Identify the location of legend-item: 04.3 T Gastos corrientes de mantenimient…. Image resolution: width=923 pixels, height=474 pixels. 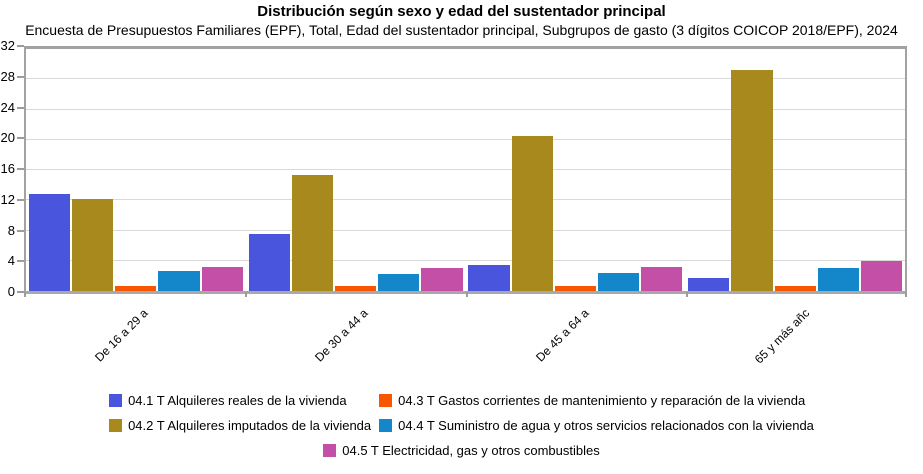
(596, 400).